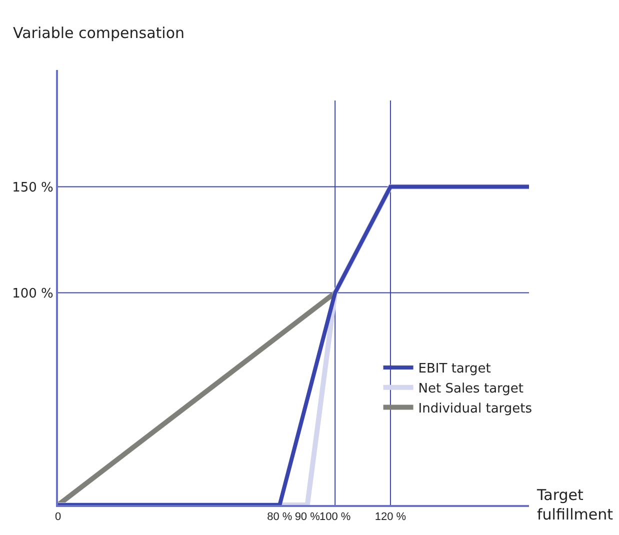  I want to click on x-axis-title: Target fulfillment, so click(575, 505).